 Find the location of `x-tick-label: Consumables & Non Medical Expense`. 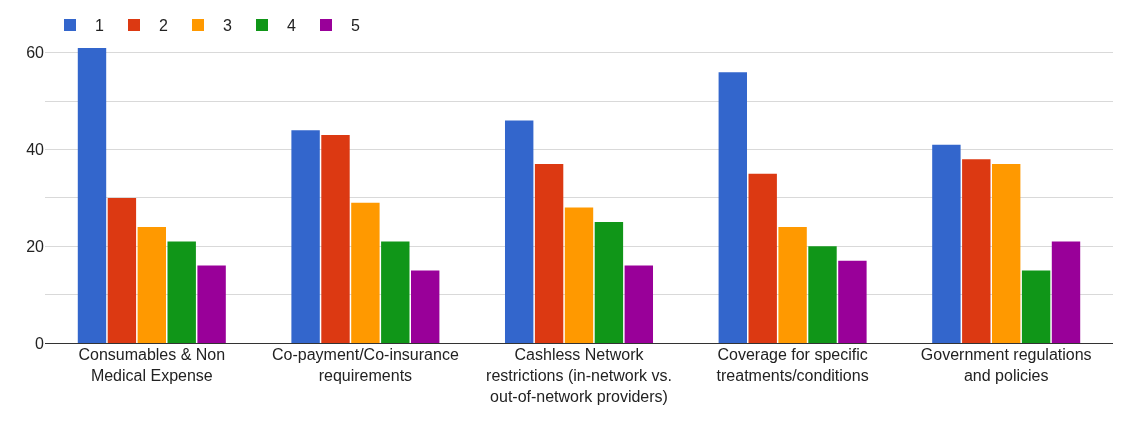

x-tick-label: Consumables & Non Medical Expense is located at coordinates (152, 365).